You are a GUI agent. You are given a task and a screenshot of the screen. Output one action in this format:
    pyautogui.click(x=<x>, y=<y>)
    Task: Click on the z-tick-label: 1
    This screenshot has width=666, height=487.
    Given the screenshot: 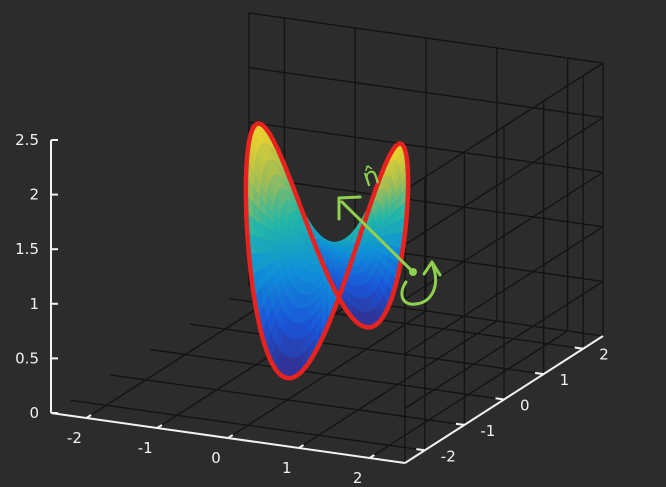 What is the action you would take?
    pyautogui.click(x=34, y=304)
    